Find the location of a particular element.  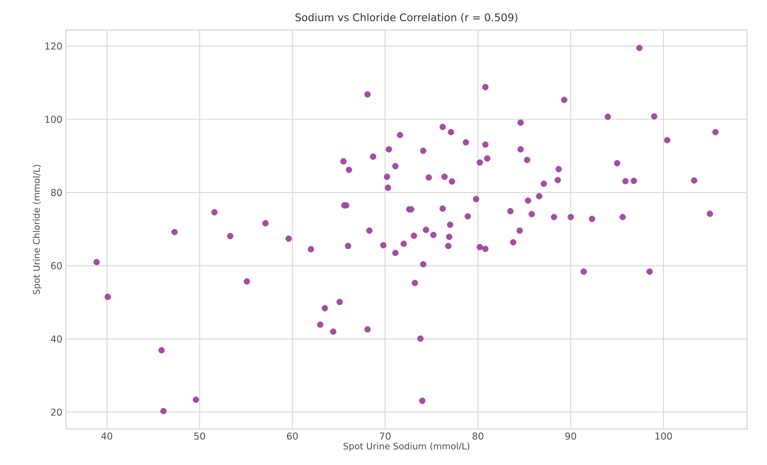

x-tick-label: 90 is located at coordinates (570, 436).